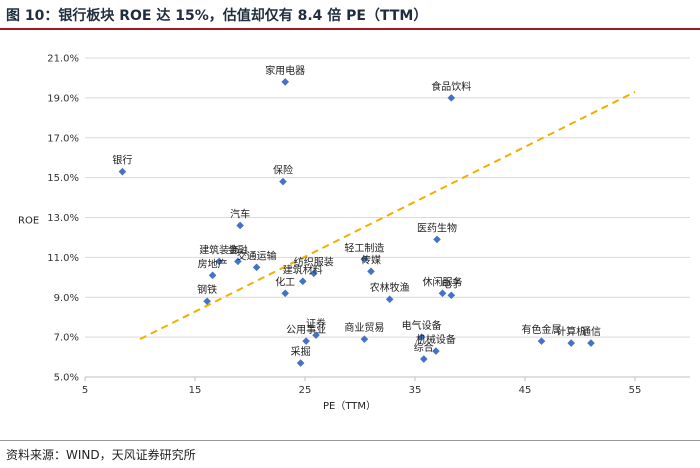 This screenshot has width=700, height=468. I want to click on y-tick-label: 15.0%, so click(63, 178).